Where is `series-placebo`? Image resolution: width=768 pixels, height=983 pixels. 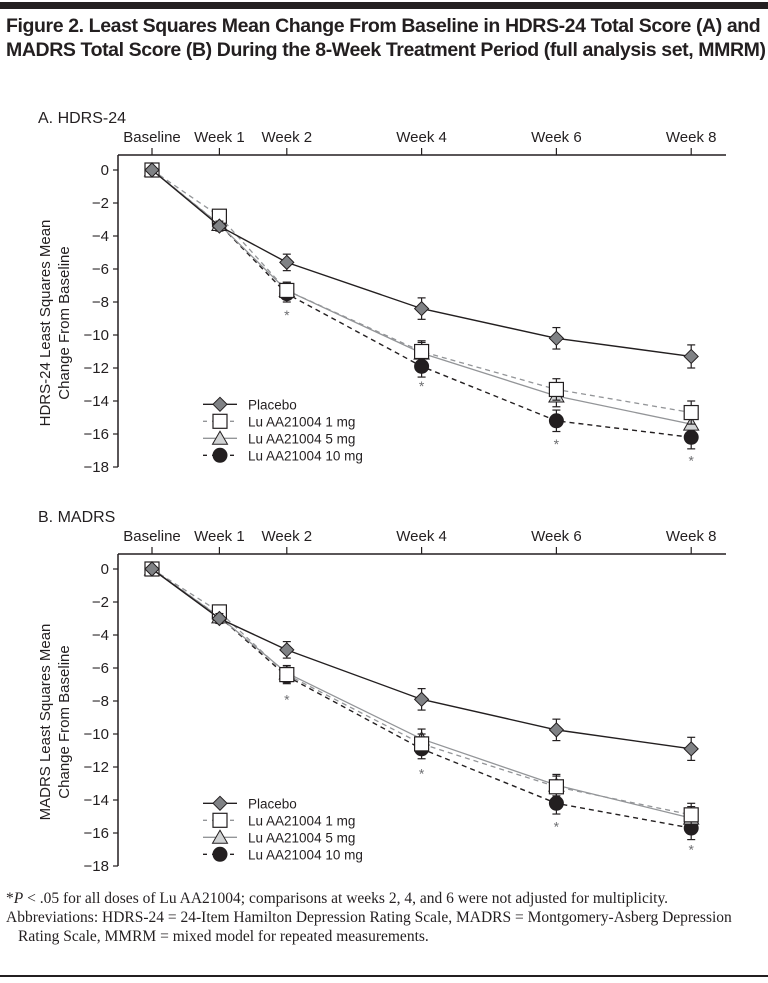 series-placebo is located at coordinates (421, 661).